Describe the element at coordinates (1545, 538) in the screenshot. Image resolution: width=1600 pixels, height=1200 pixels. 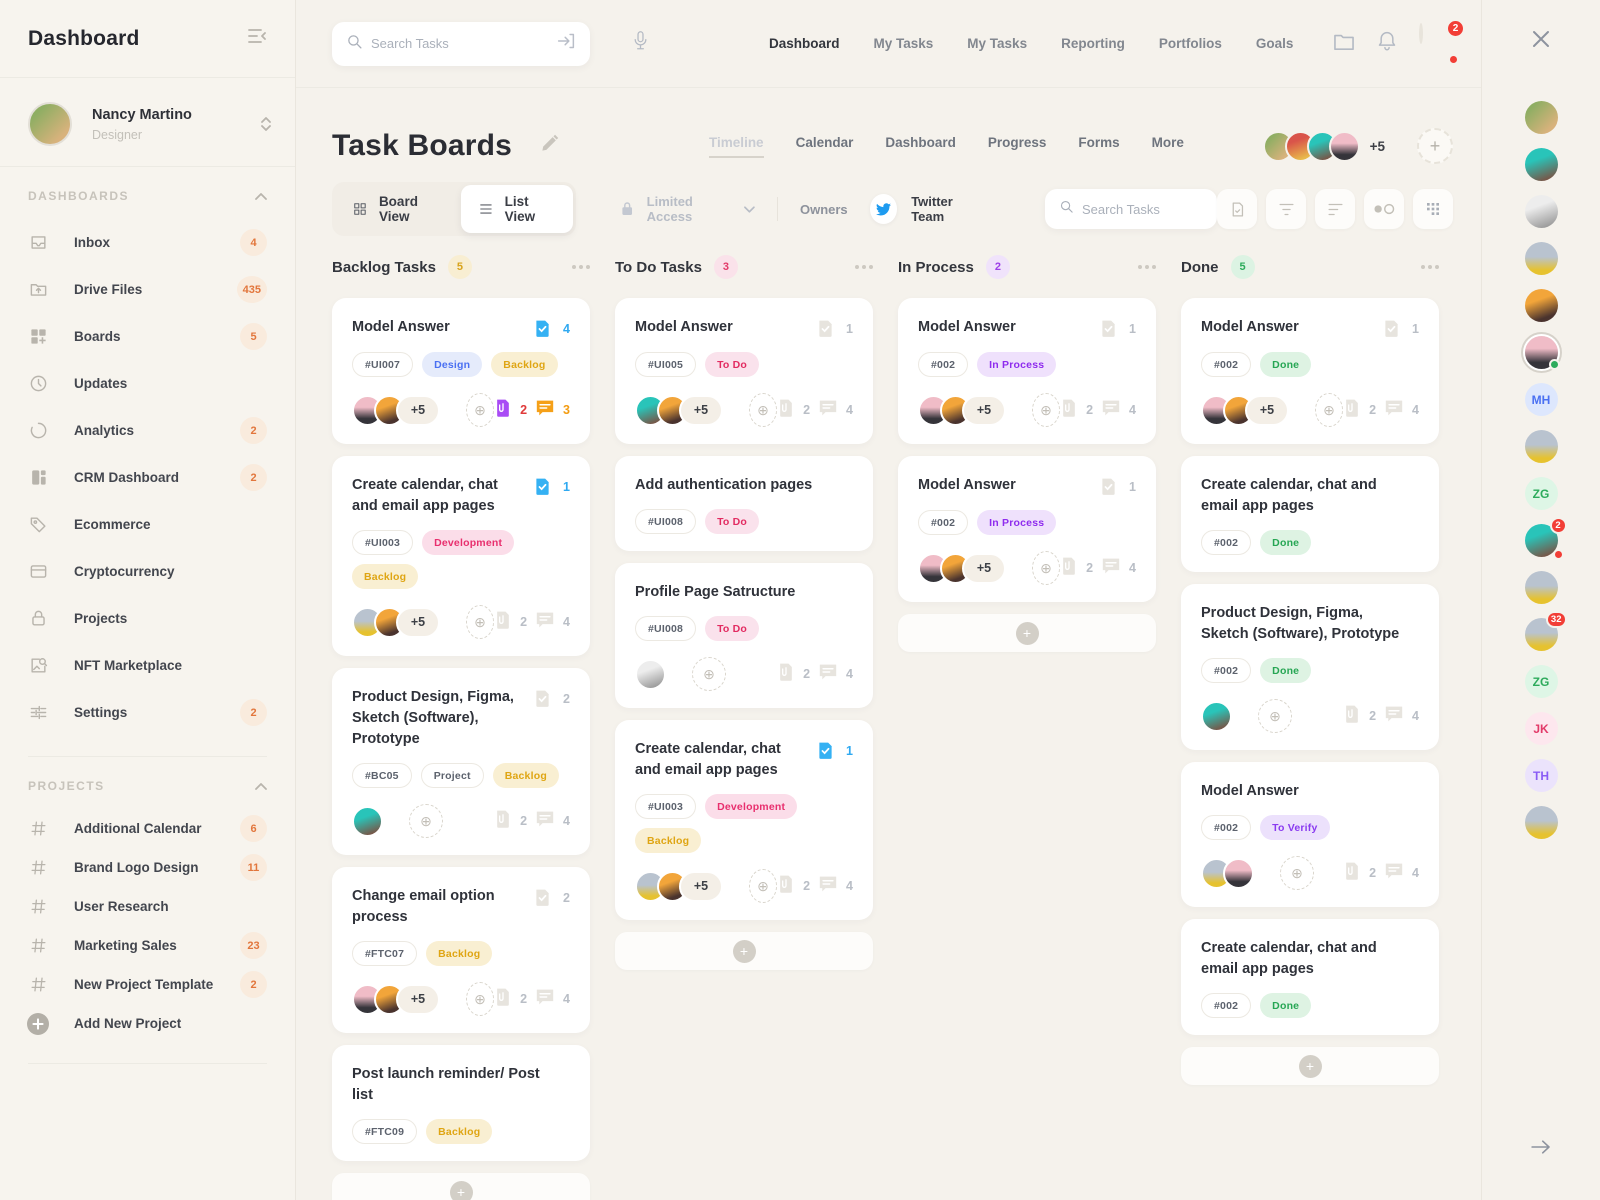
I see `member-avatar: 2` at that location.